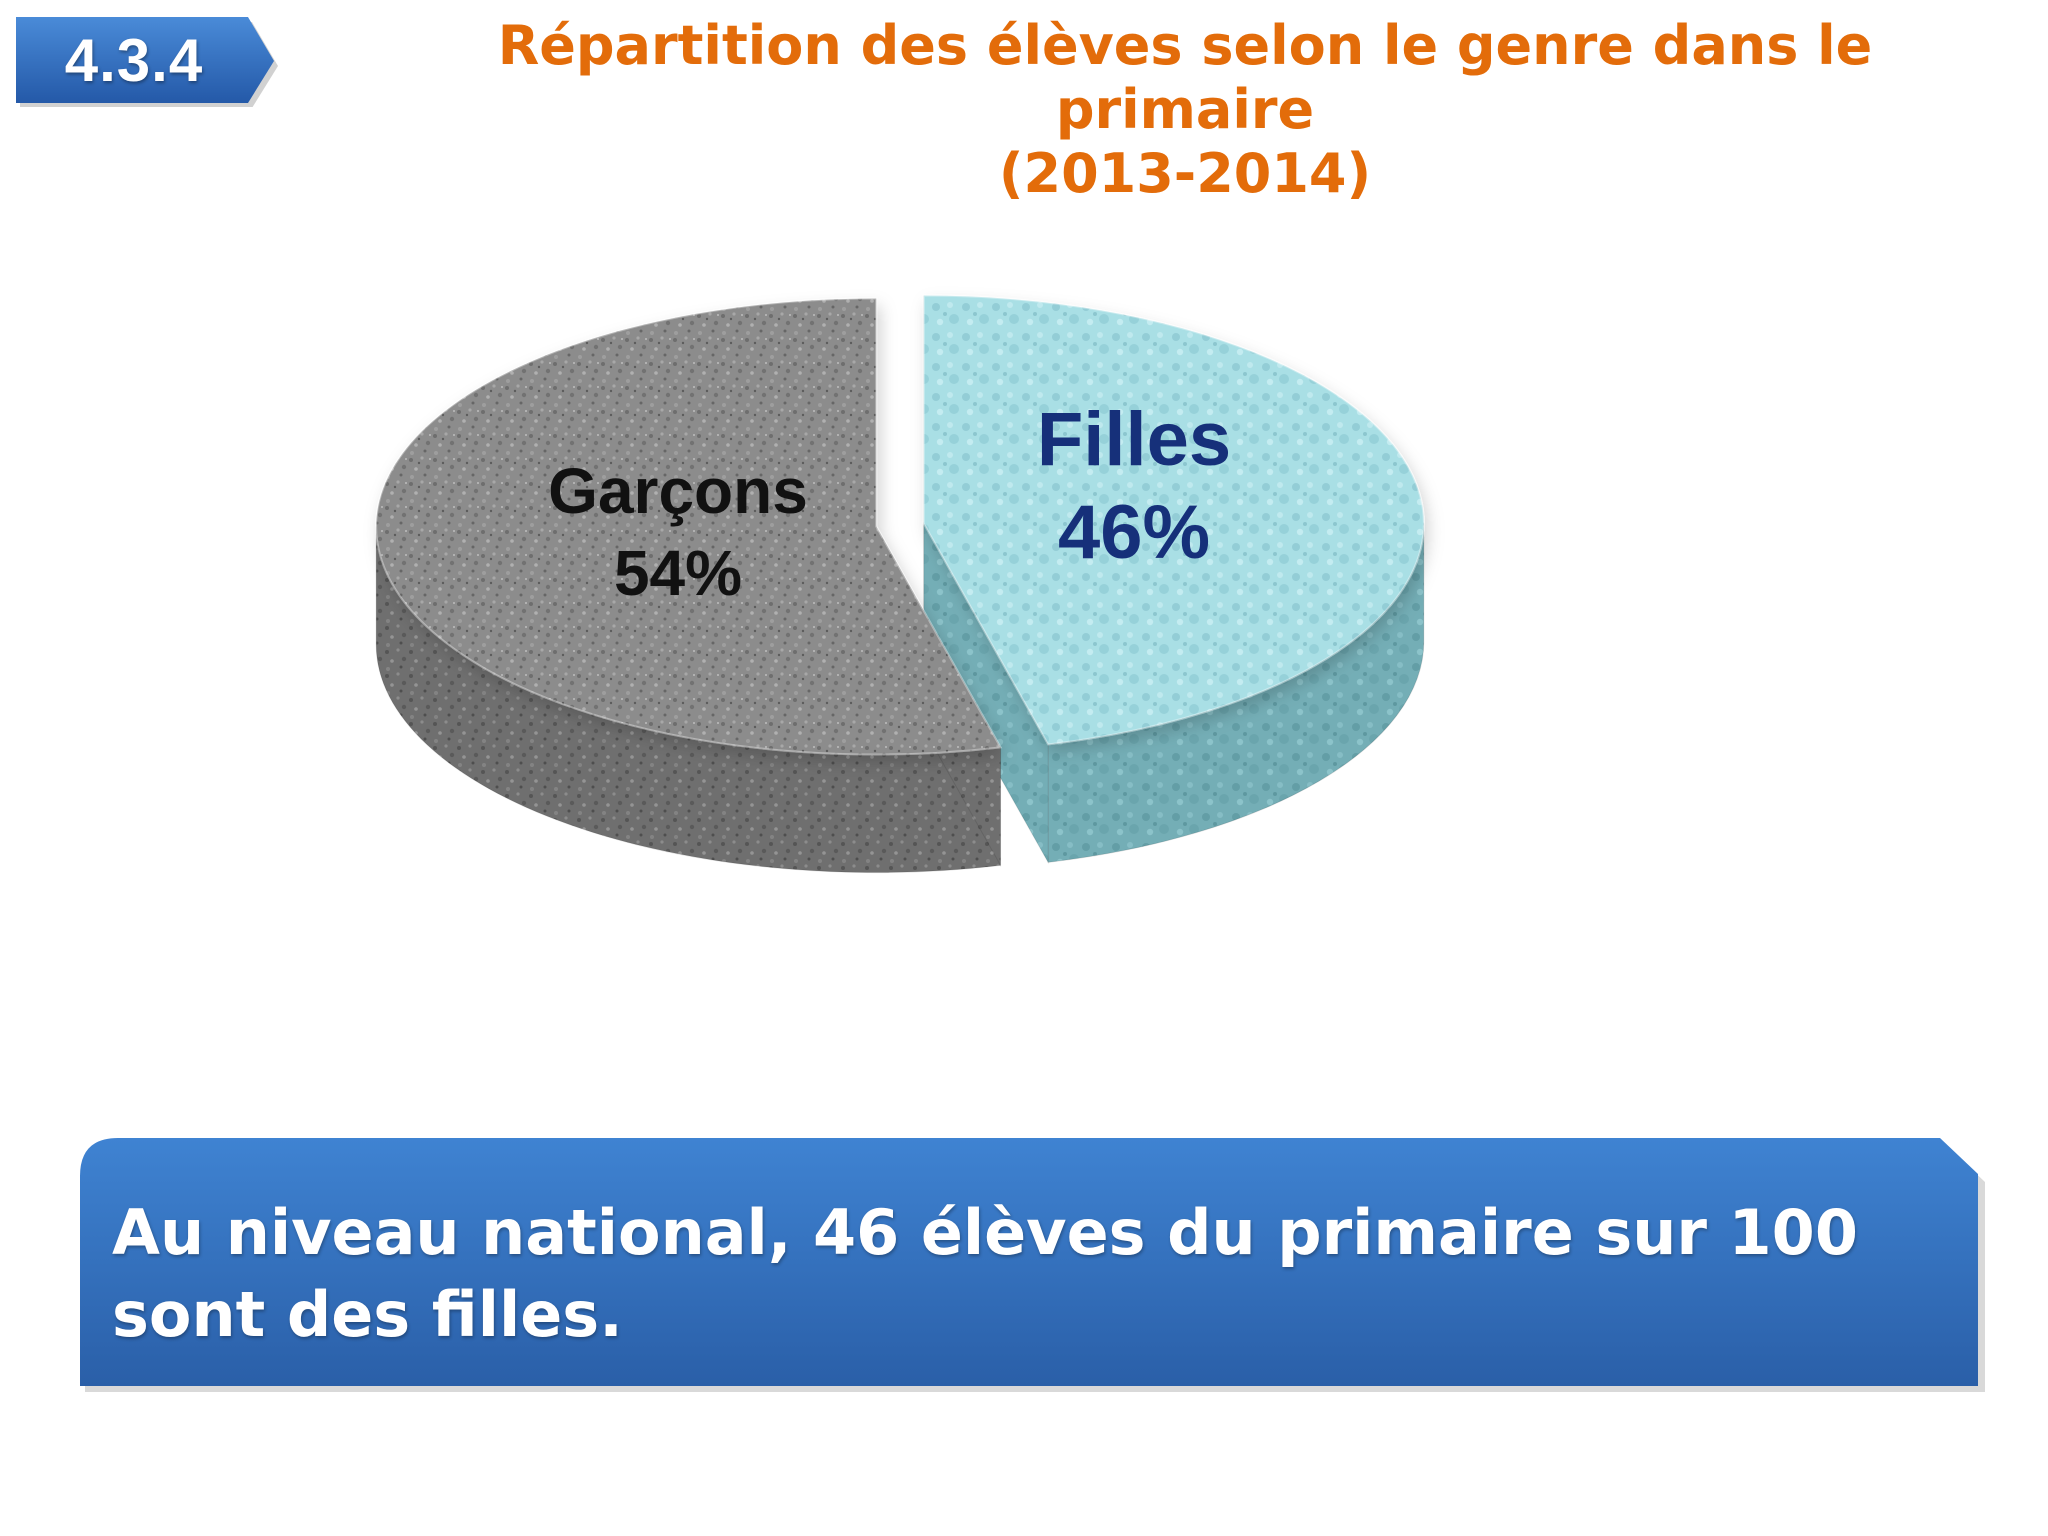  I want to click on badge-arrow-shape, so click(147, 62).